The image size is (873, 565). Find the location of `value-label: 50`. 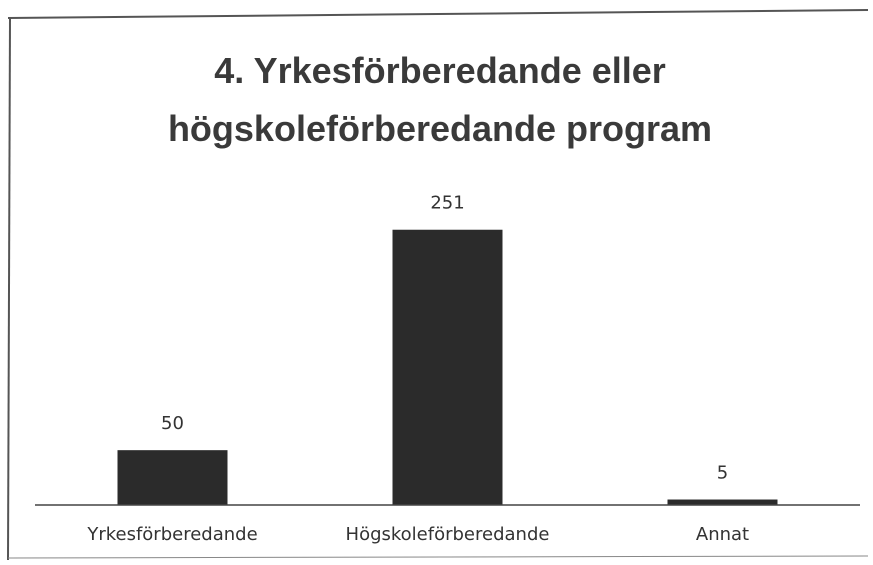

value-label: 50 is located at coordinates (172, 423).